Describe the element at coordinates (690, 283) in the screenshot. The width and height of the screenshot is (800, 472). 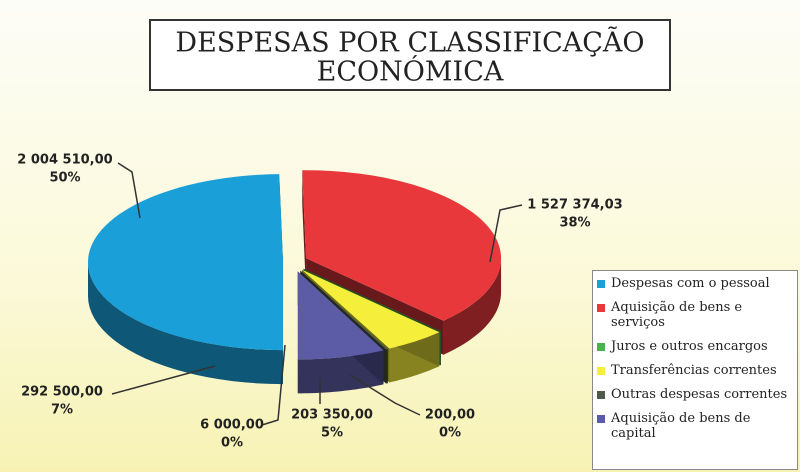
I see `legend-label: Despesas com o pessoal` at that location.